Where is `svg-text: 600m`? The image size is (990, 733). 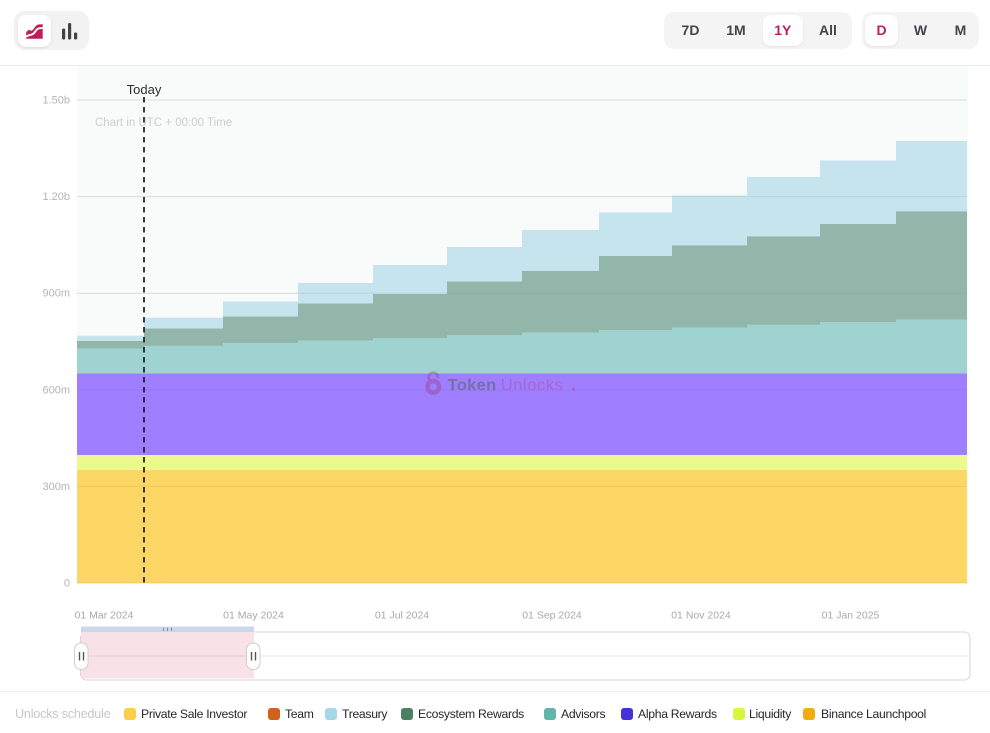
svg-text: 600m is located at coordinates (56, 390).